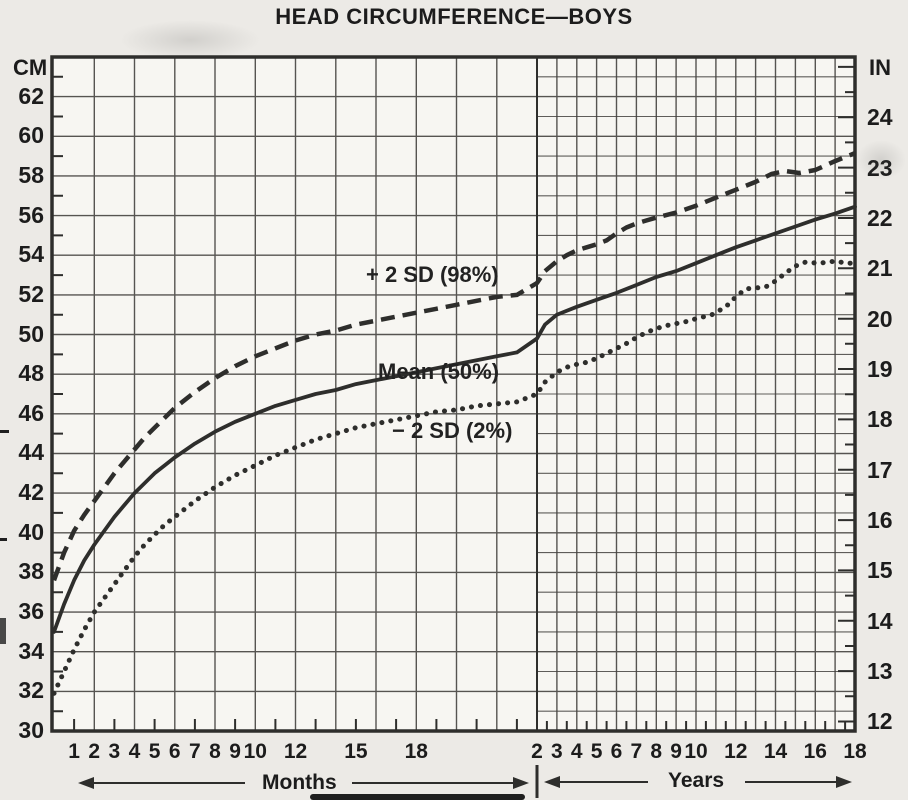  I want to click on month-tick-label: 15, so click(356, 751).